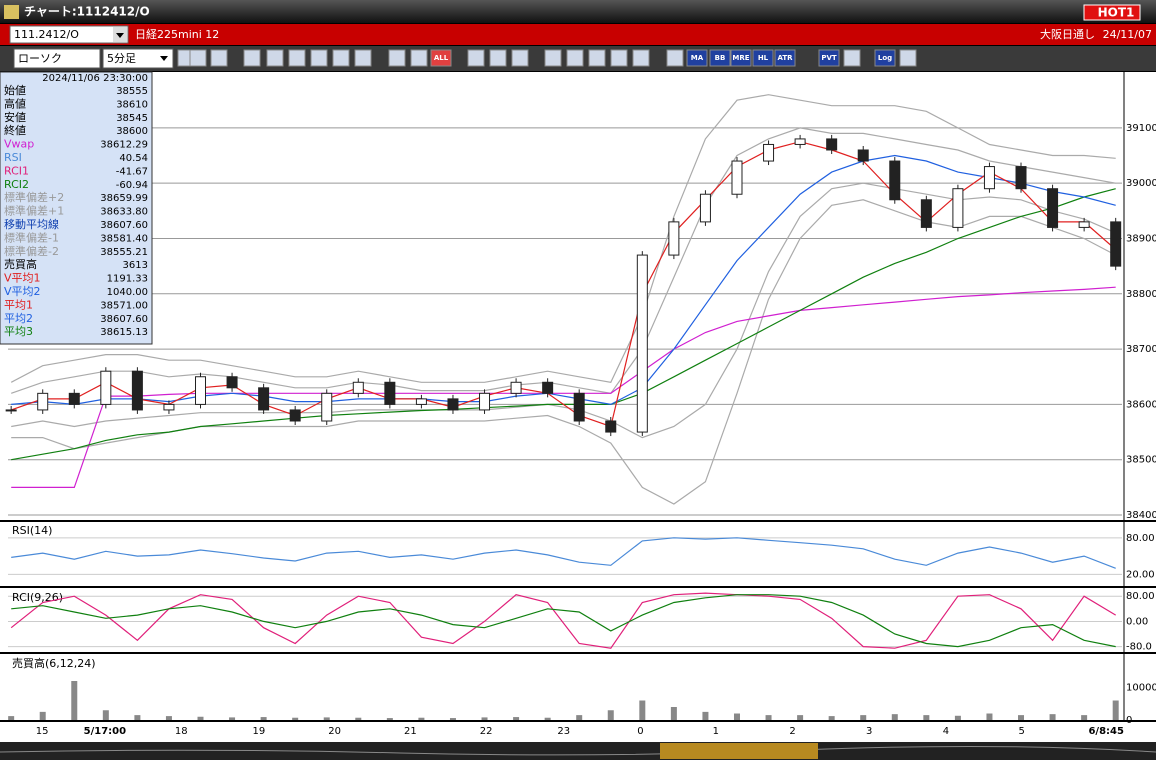 The height and width of the screenshot is (760, 1156). Describe the element at coordinates (22, 278) in the screenshot. I see `info-label: V平均1` at that location.